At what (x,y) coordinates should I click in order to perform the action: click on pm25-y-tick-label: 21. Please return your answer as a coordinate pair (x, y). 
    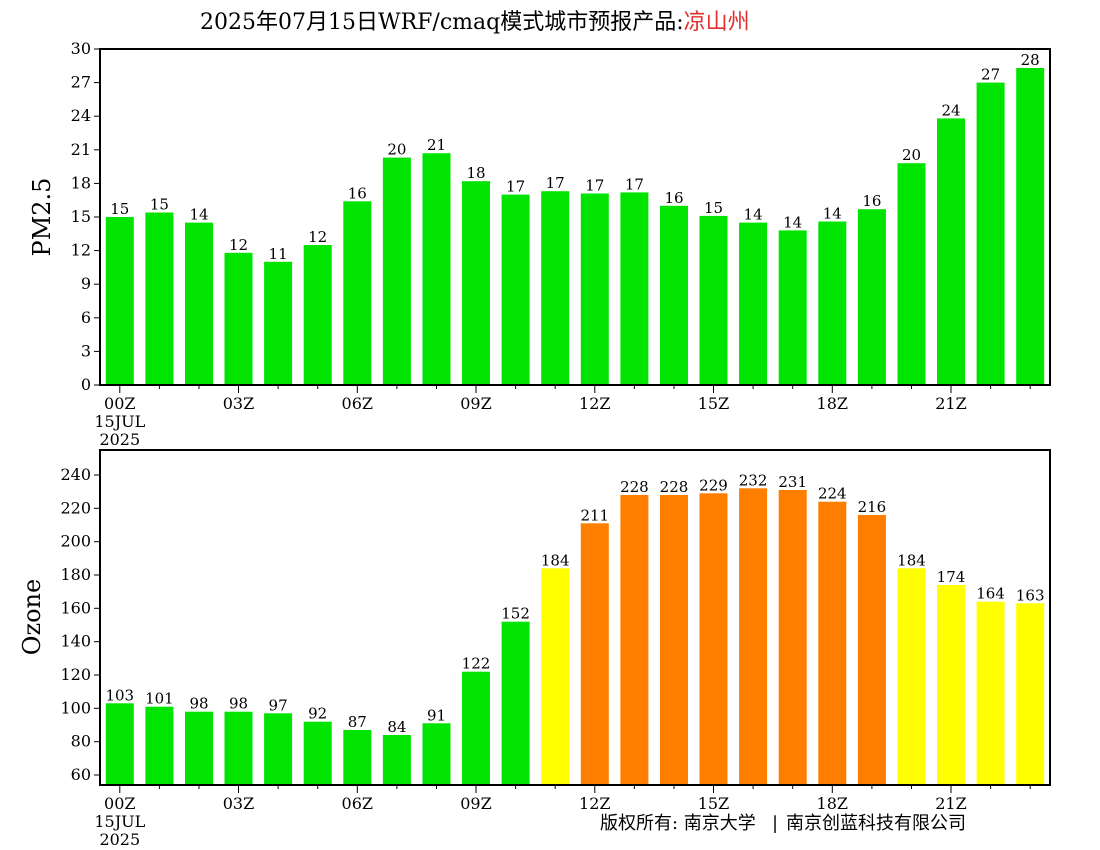
    Looking at the image, I should click on (81, 149).